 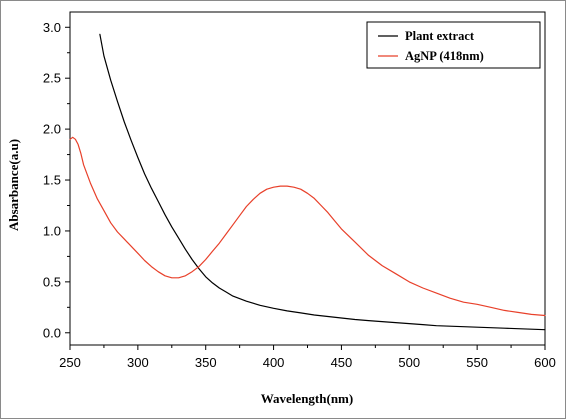 I want to click on legend-label-plant-extract: Plant extract, so click(x=440, y=36).